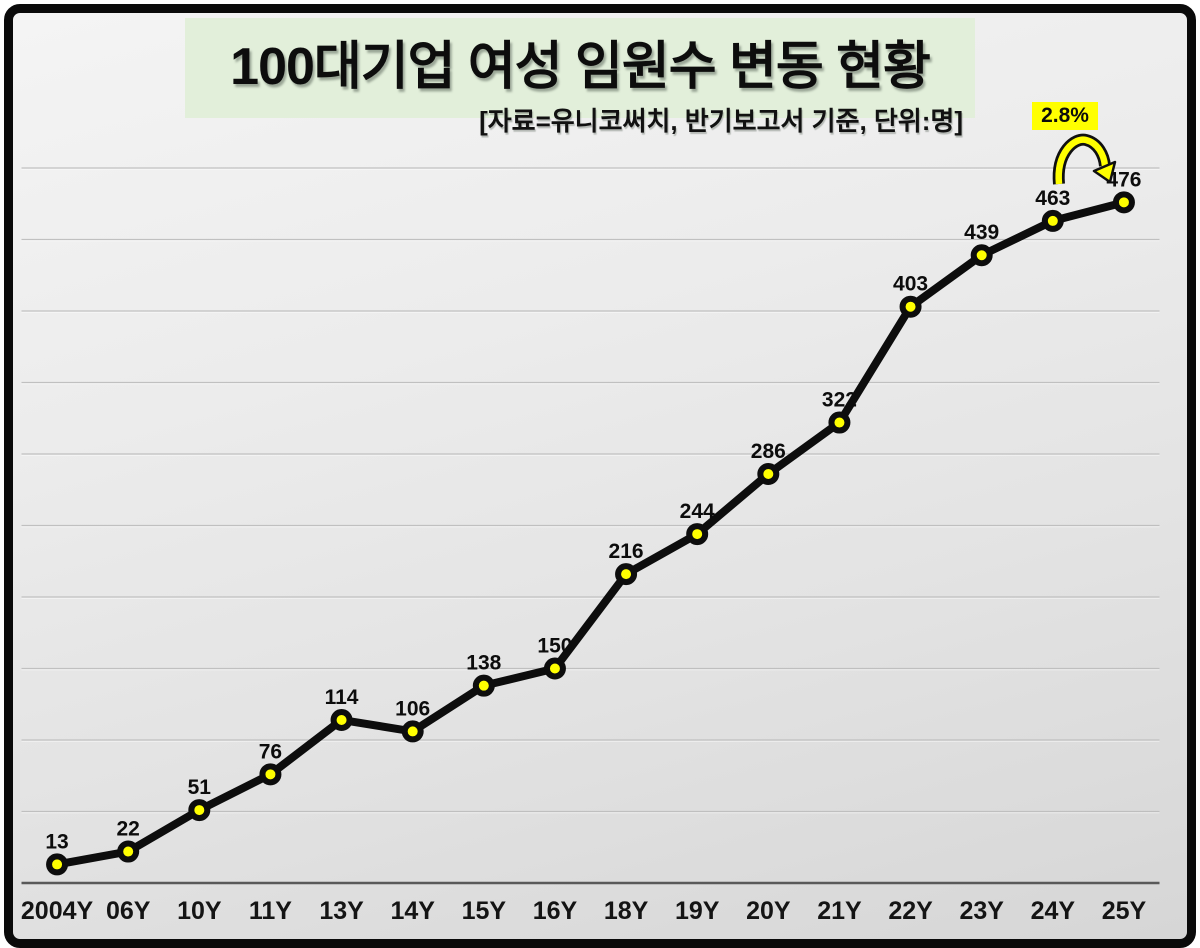 Image resolution: width=1200 pixels, height=948 pixels. Describe the element at coordinates (910, 284) in the screenshot. I see `data-label: 403` at that location.